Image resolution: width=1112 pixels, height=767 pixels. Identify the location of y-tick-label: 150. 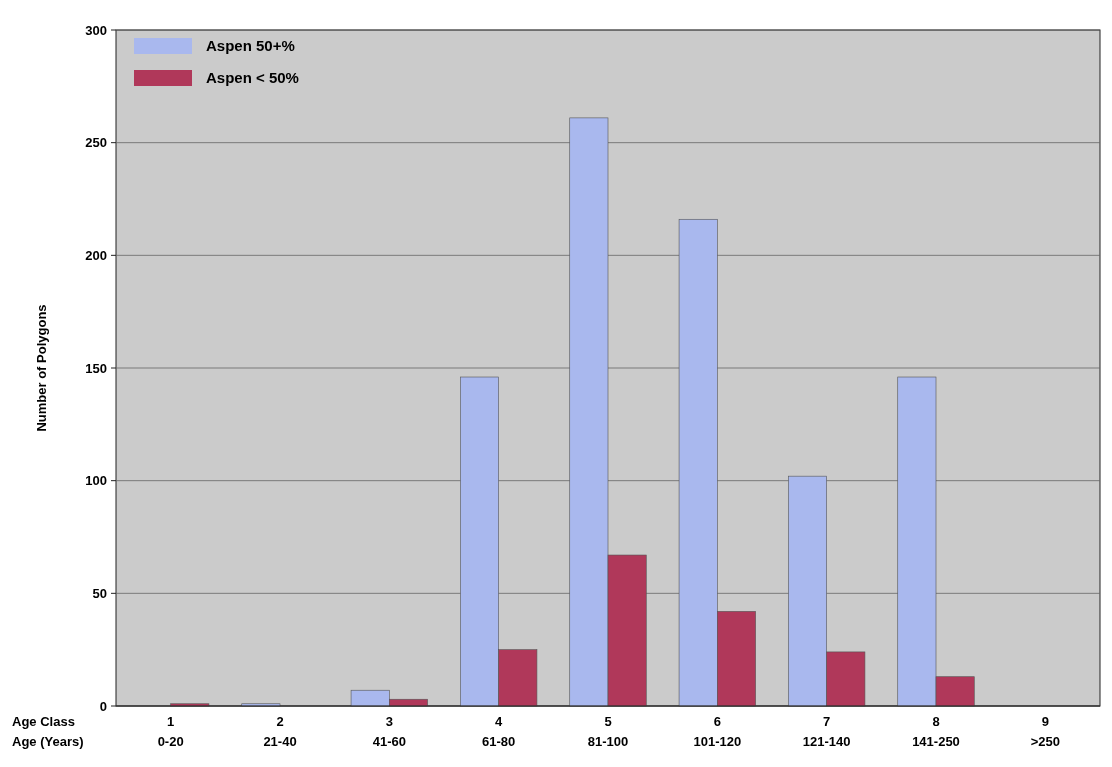
(96, 368).